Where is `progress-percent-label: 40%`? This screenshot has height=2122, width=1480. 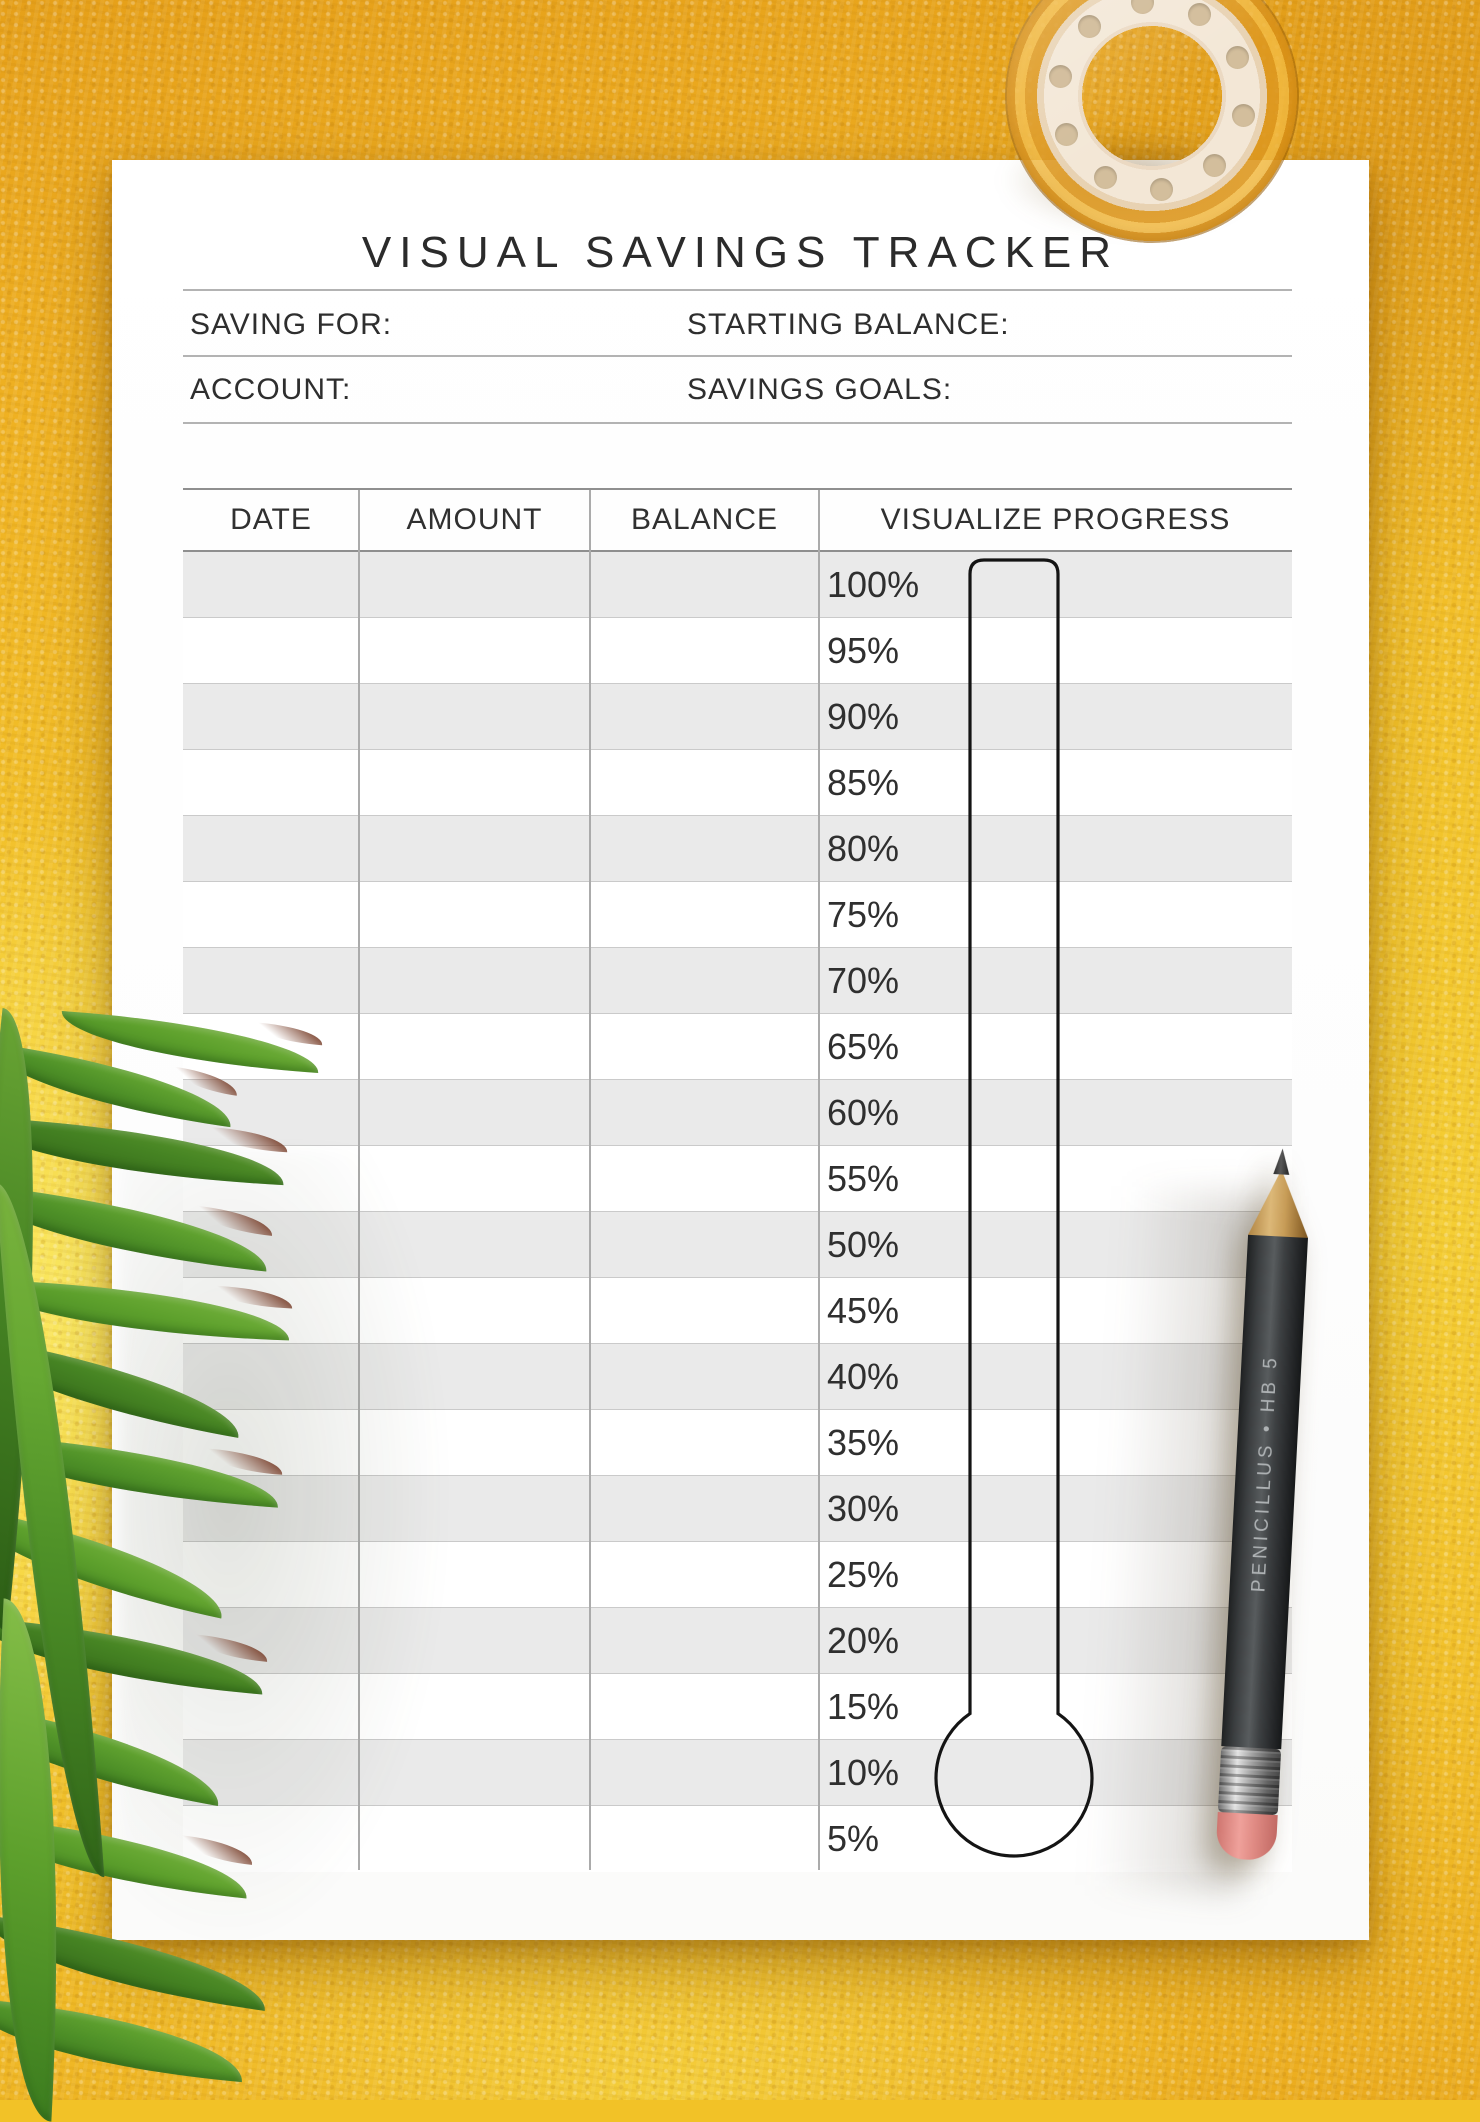 progress-percent-label: 40% is located at coordinates (863, 1376).